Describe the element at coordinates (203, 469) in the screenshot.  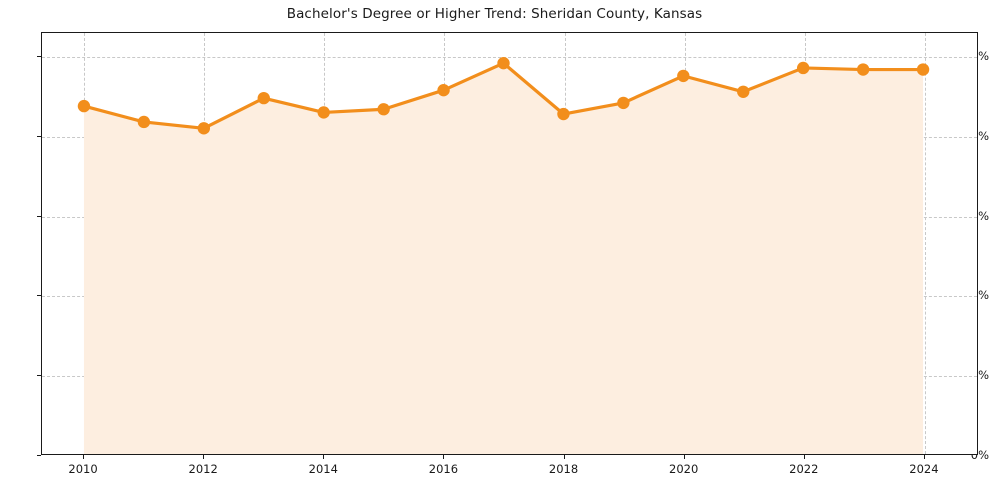
I see `x-tick-label: 2012` at that location.